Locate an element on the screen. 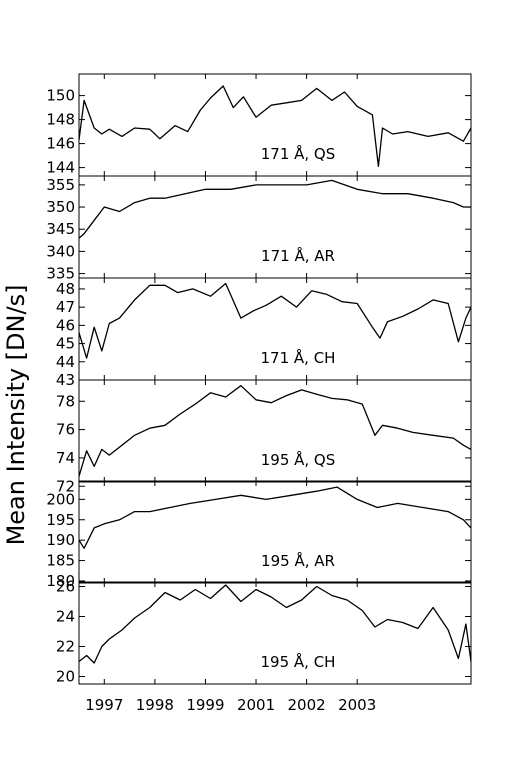 This screenshot has width=523, height=757. y-tick-label: 340 is located at coordinates (60, 251).